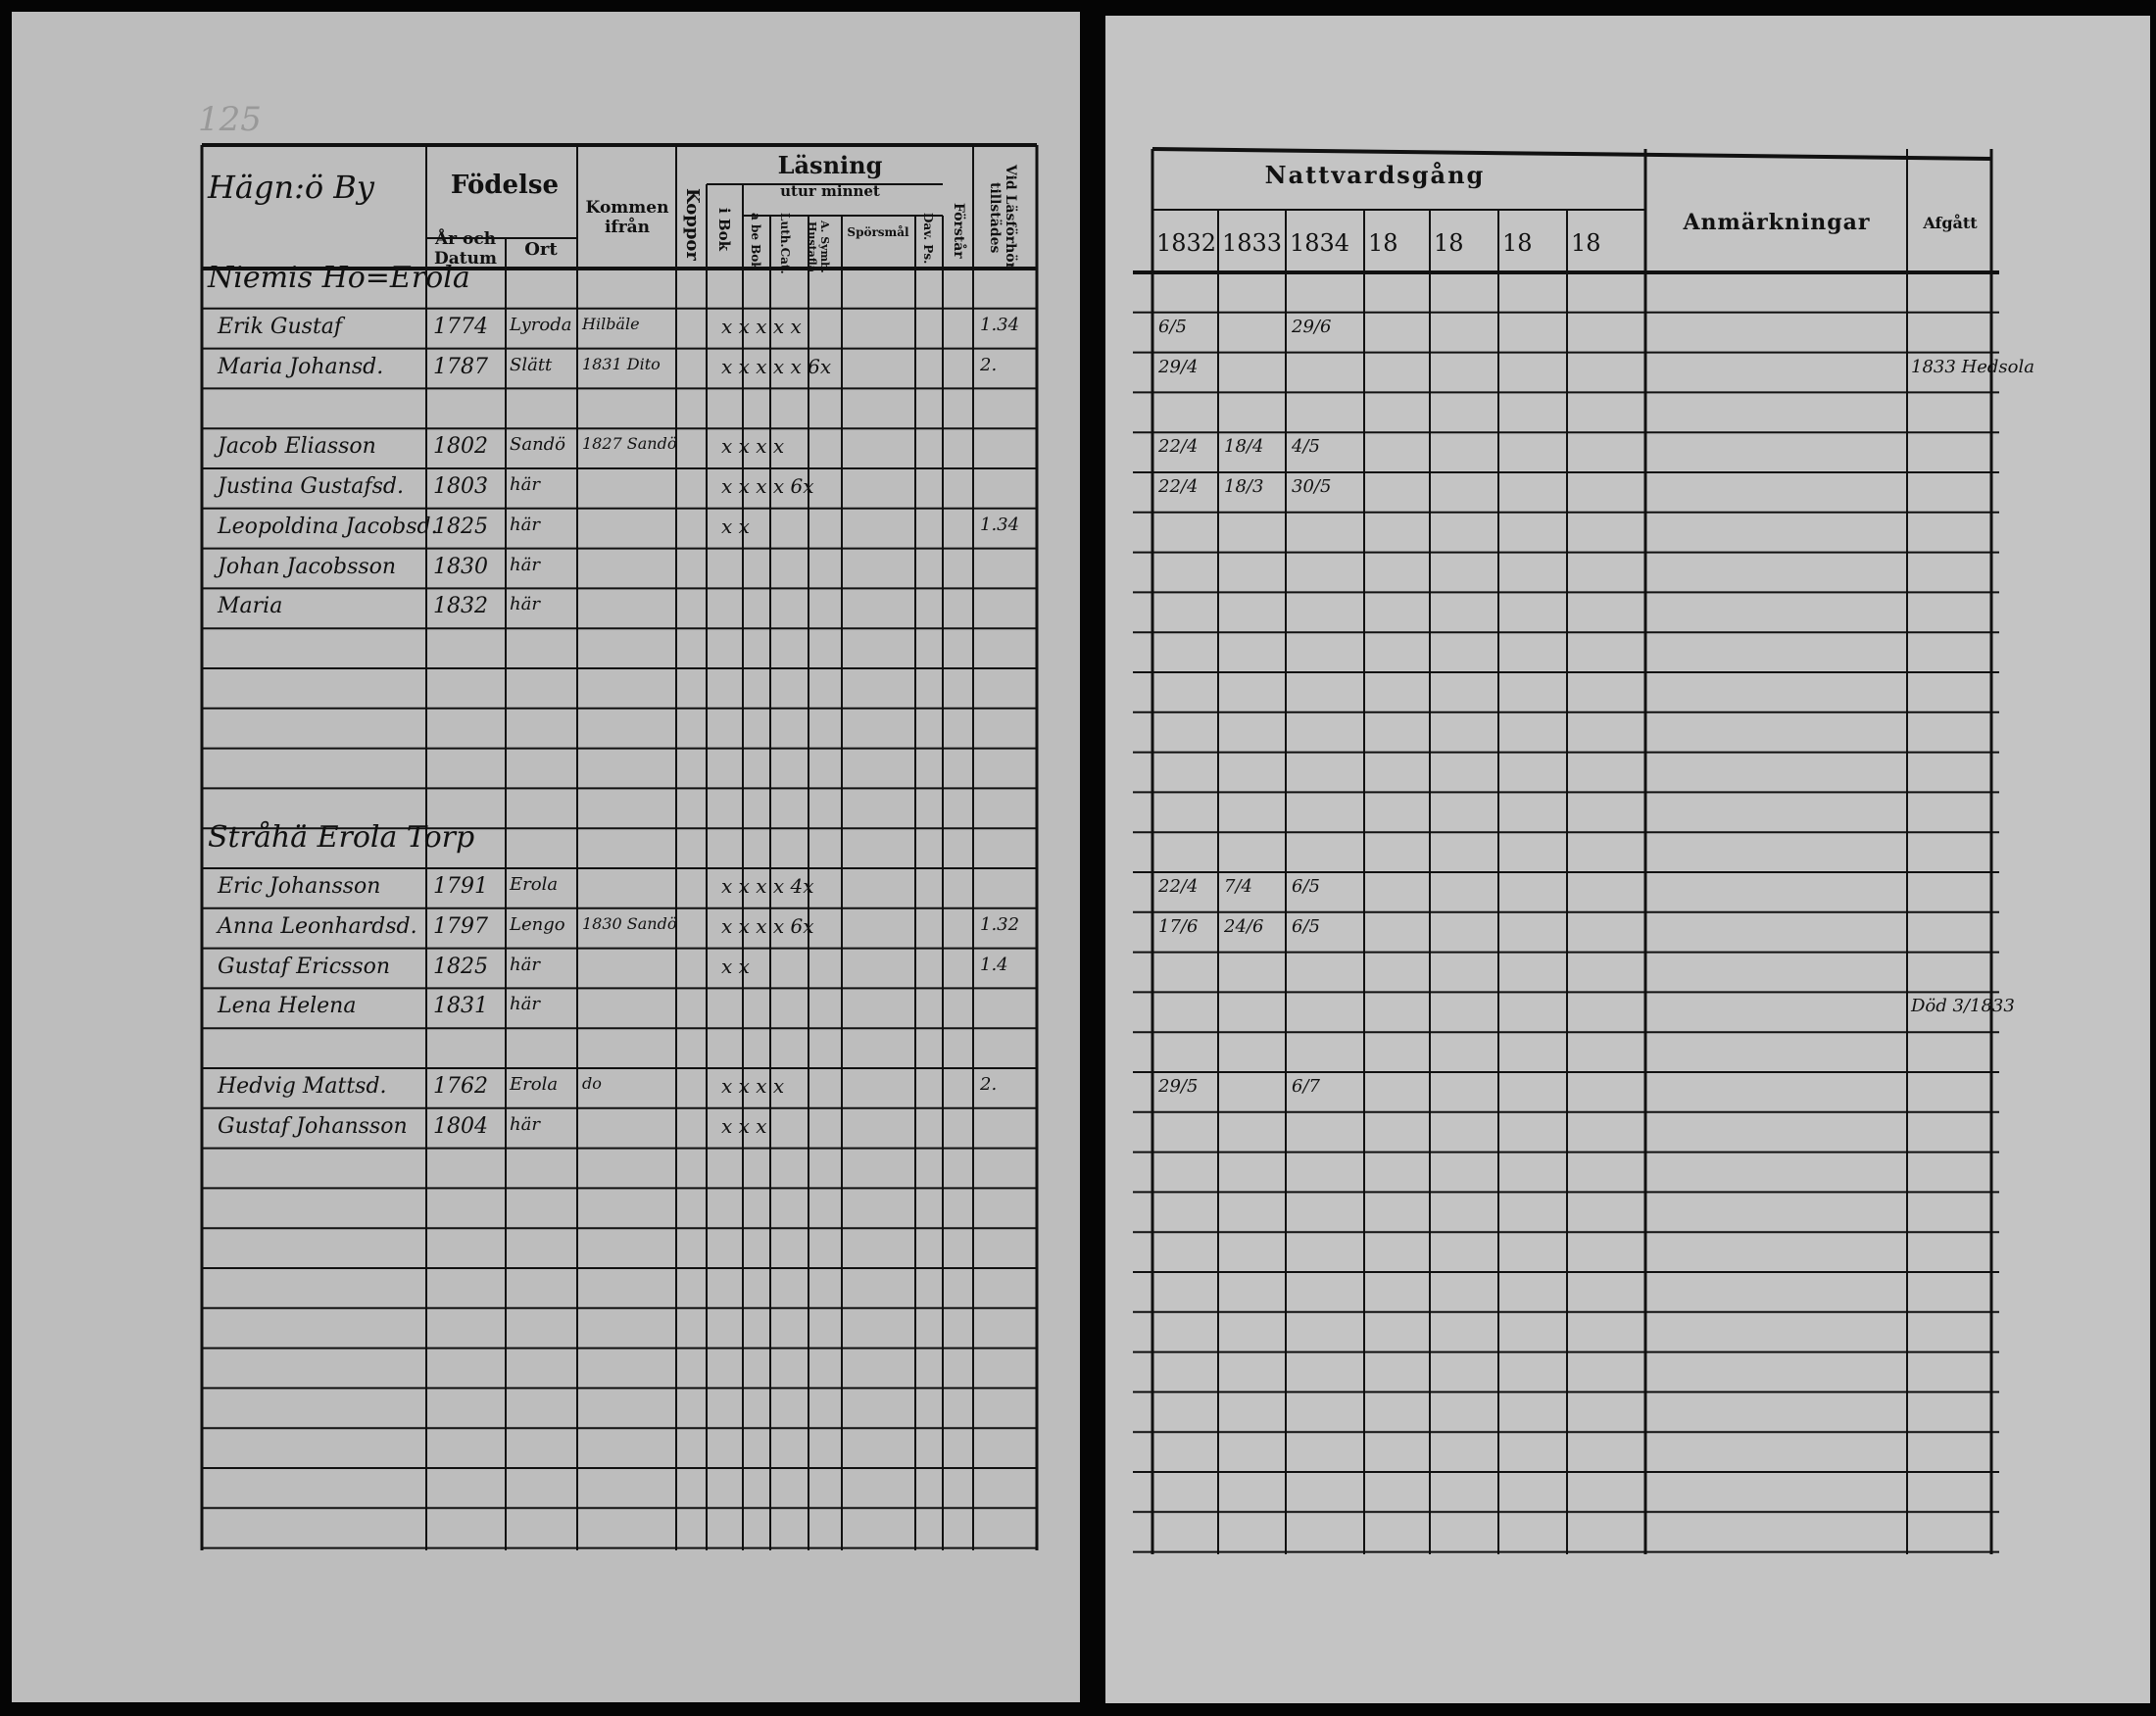 Image resolution: width=2156 pixels, height=1716 pixels. What do you see at coordinates (505, 185) in the screenshot?
I see `header-foedelse: Födelse` at bounding box center [505, 185].